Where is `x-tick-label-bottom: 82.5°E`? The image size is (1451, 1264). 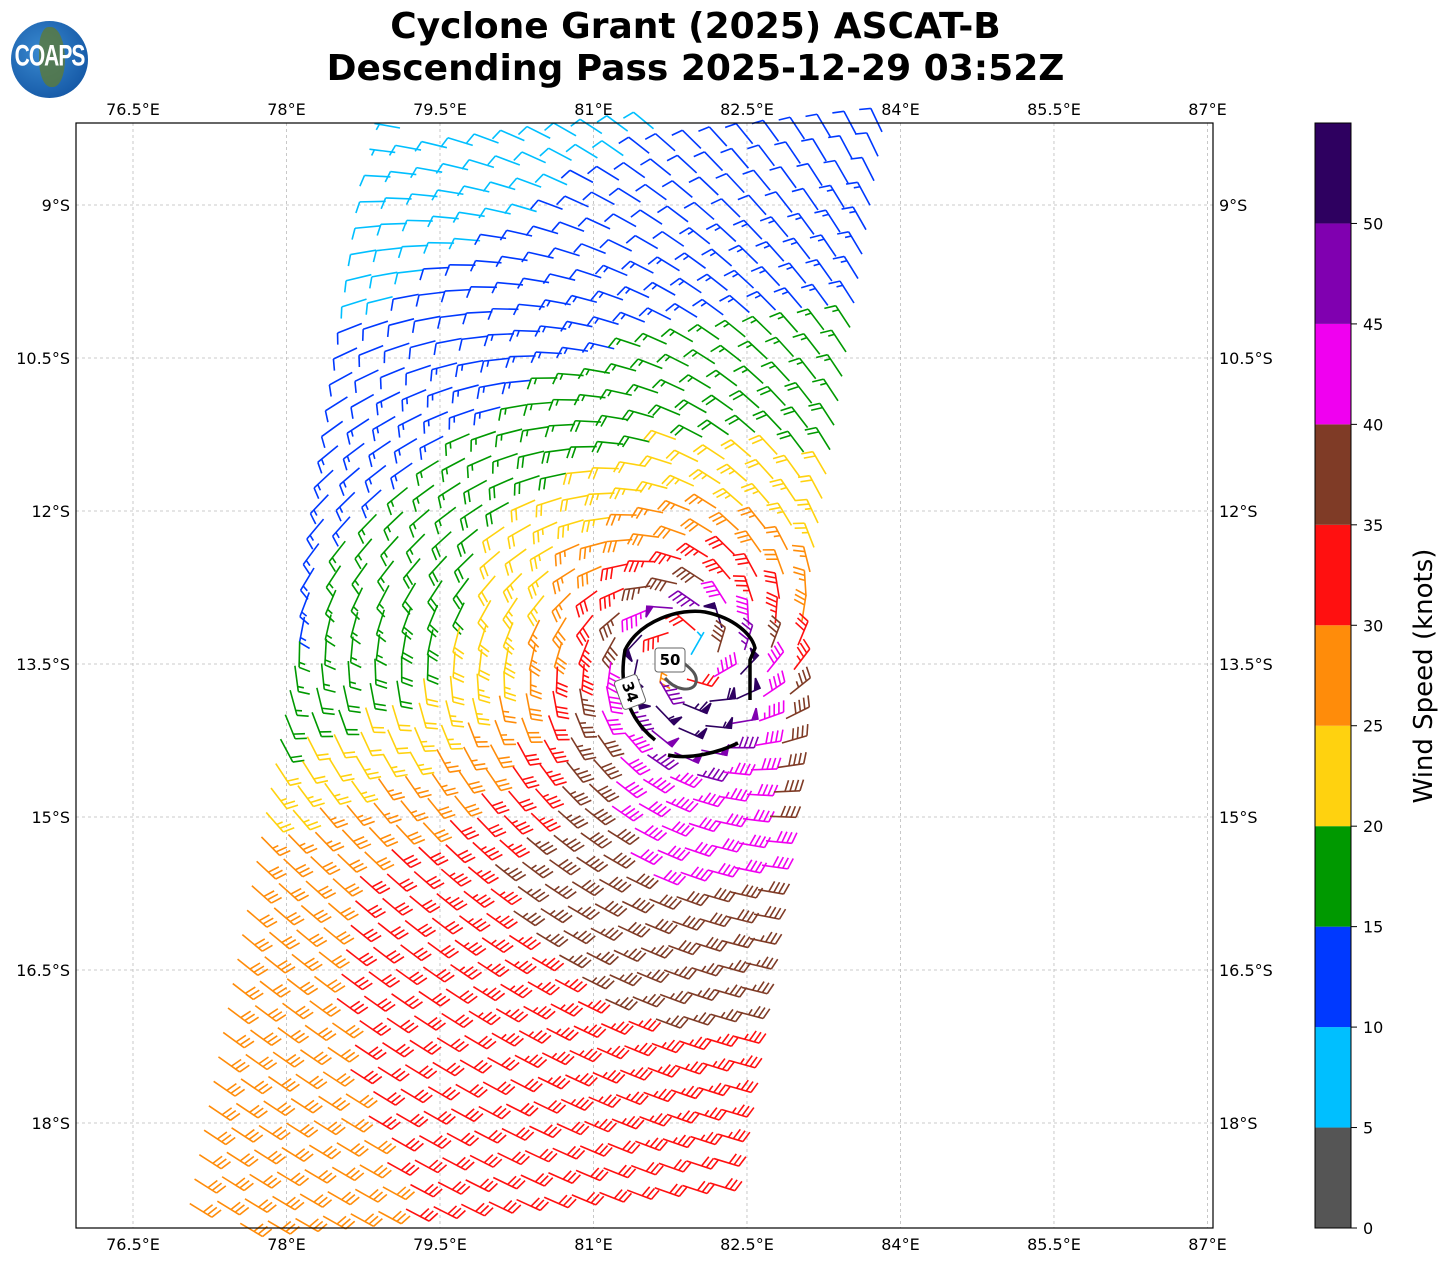
x-tick-label-bottom: 82.5°E is located at coordinates (747, 1244).